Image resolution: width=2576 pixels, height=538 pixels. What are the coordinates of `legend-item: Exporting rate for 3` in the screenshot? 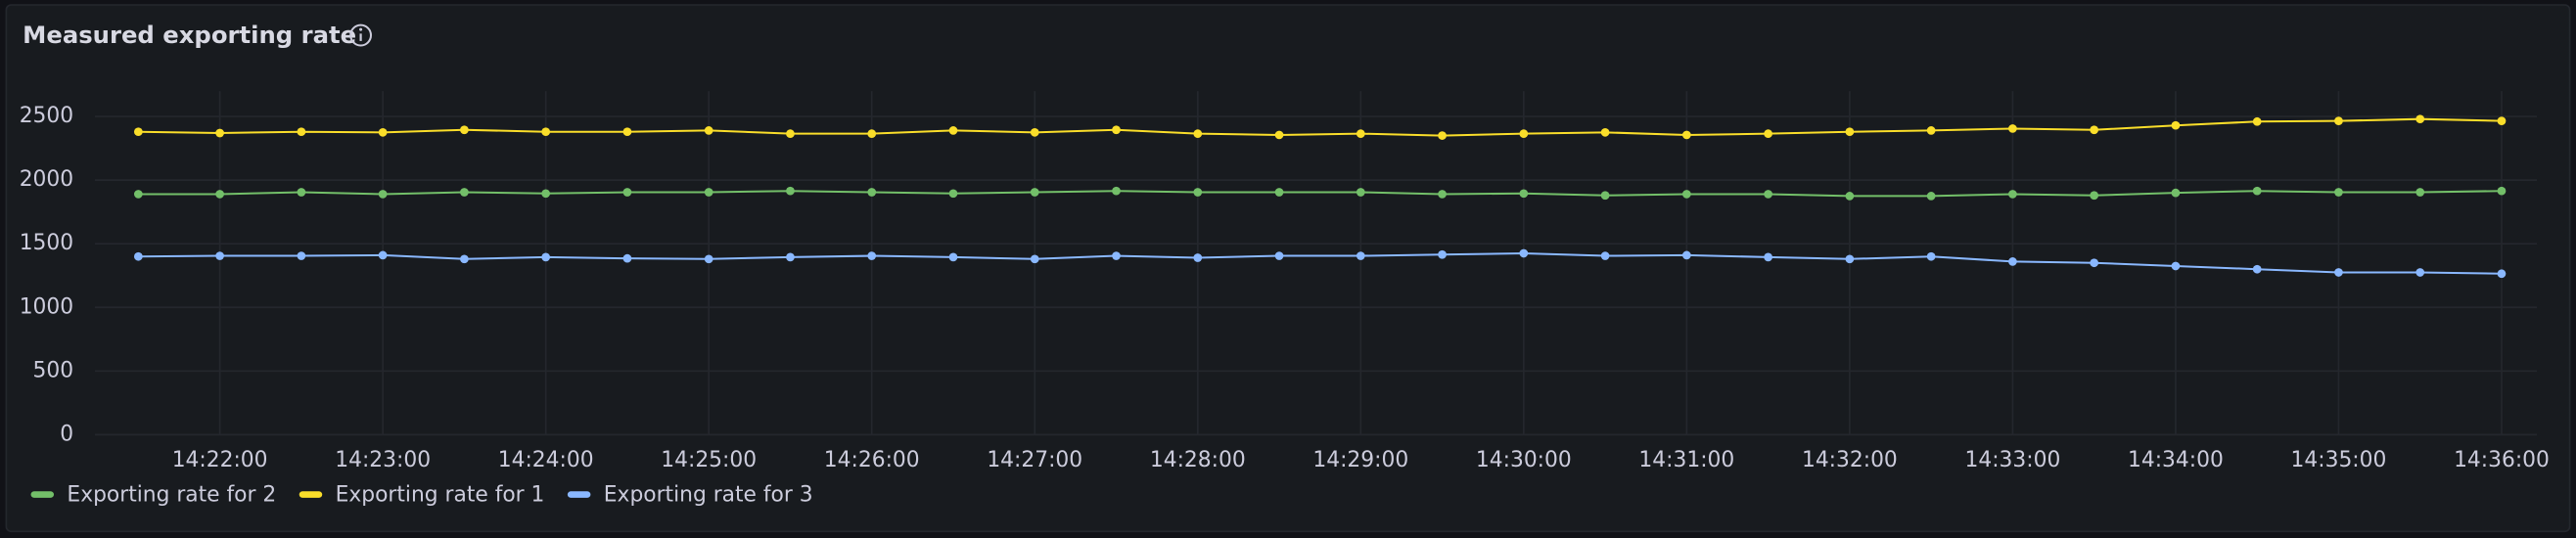 It's located at (690, 494).